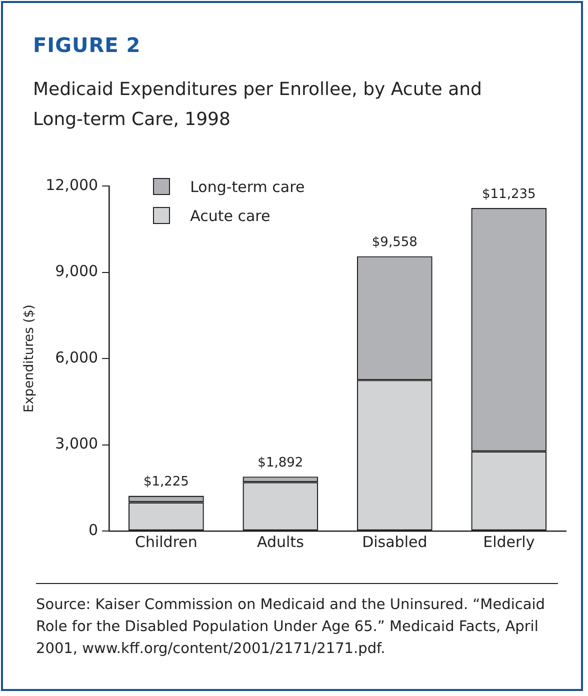 The height and width of the screenshot is (696, 588). I want to click on total-label: $11,235, so click(509, 194).